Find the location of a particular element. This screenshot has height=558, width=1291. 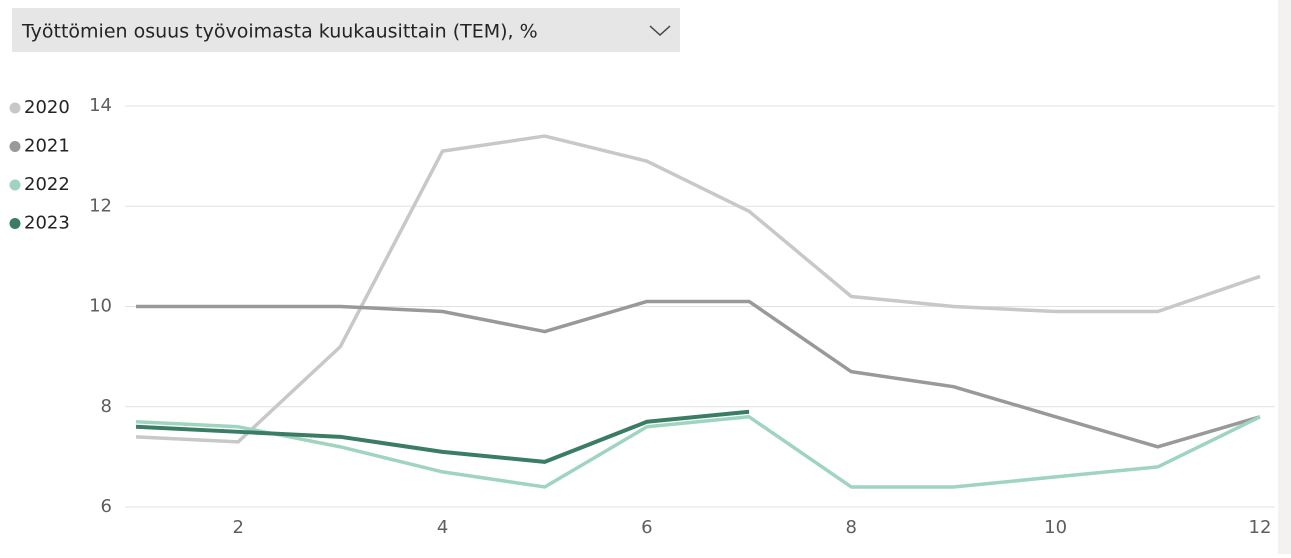

dropdown is located at coordinates (346, 30).